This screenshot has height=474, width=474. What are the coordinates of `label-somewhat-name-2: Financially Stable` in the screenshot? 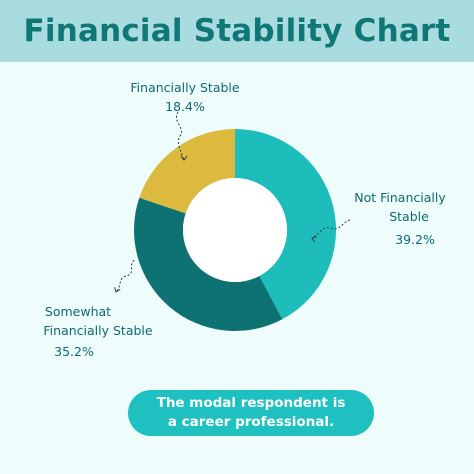 It's located at (98, 330).